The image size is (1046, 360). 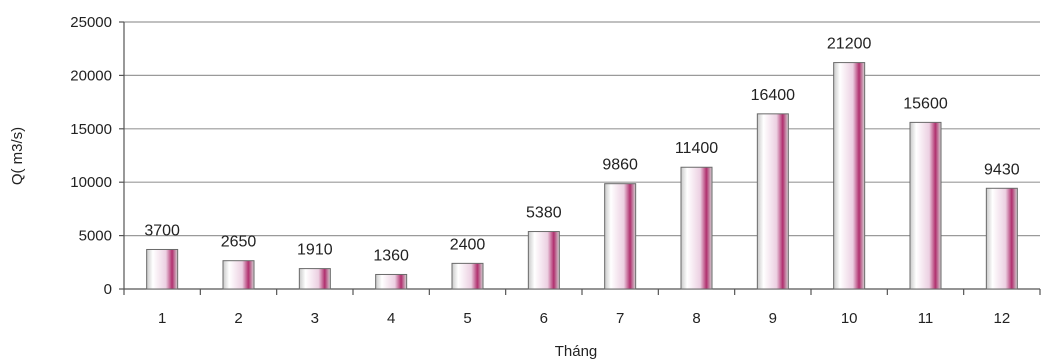 What do you see at coordinates (926, 318) in the screenshot?
I see `x-tick-label: 11` at bounding box center [926, 318].